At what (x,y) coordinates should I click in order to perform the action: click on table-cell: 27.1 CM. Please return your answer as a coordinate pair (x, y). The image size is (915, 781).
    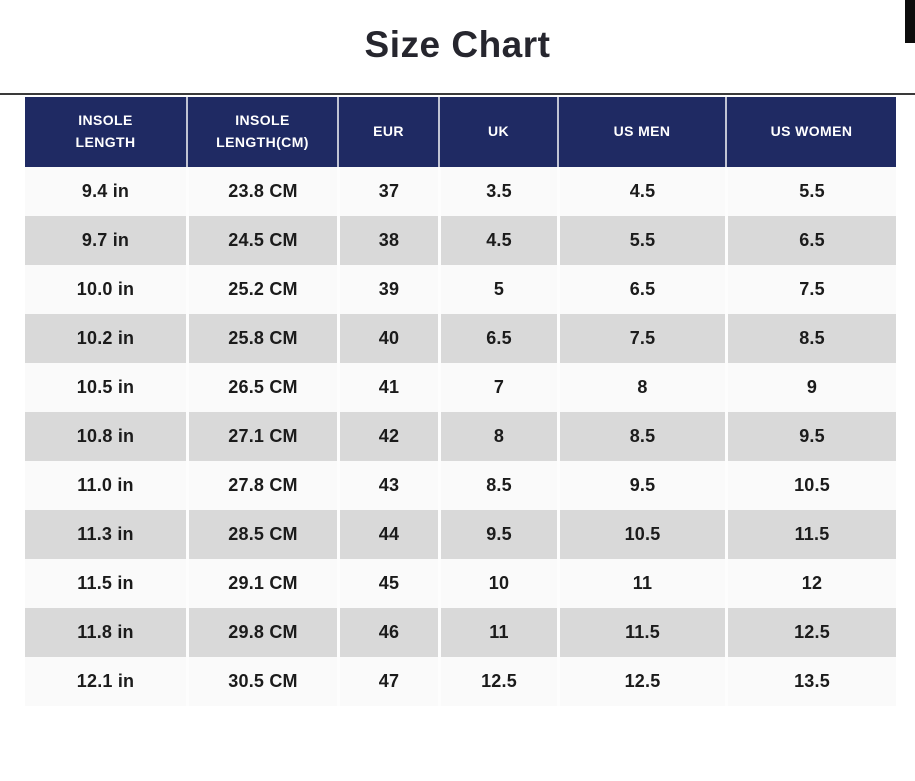
    Looking at the image, I should click on (261, 436).